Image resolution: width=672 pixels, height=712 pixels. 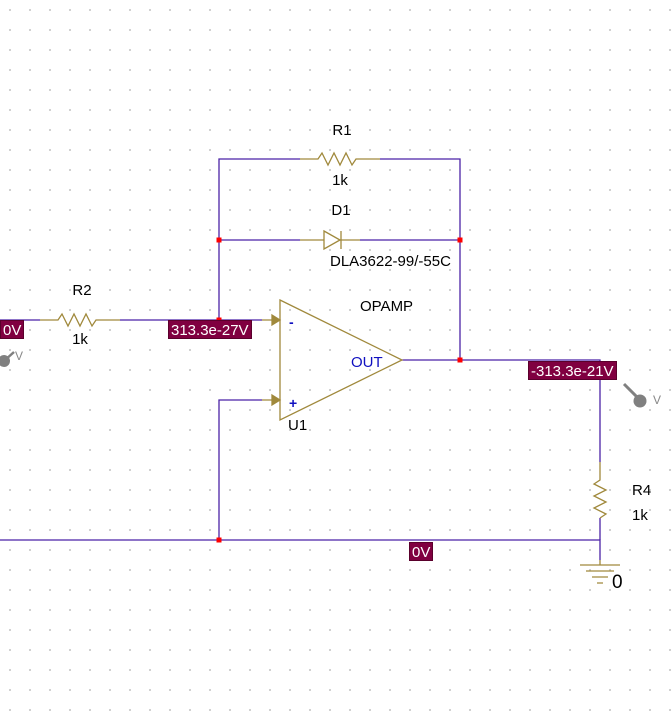 I want to click on diode-d1-symbol, so click(x=330, y=240).